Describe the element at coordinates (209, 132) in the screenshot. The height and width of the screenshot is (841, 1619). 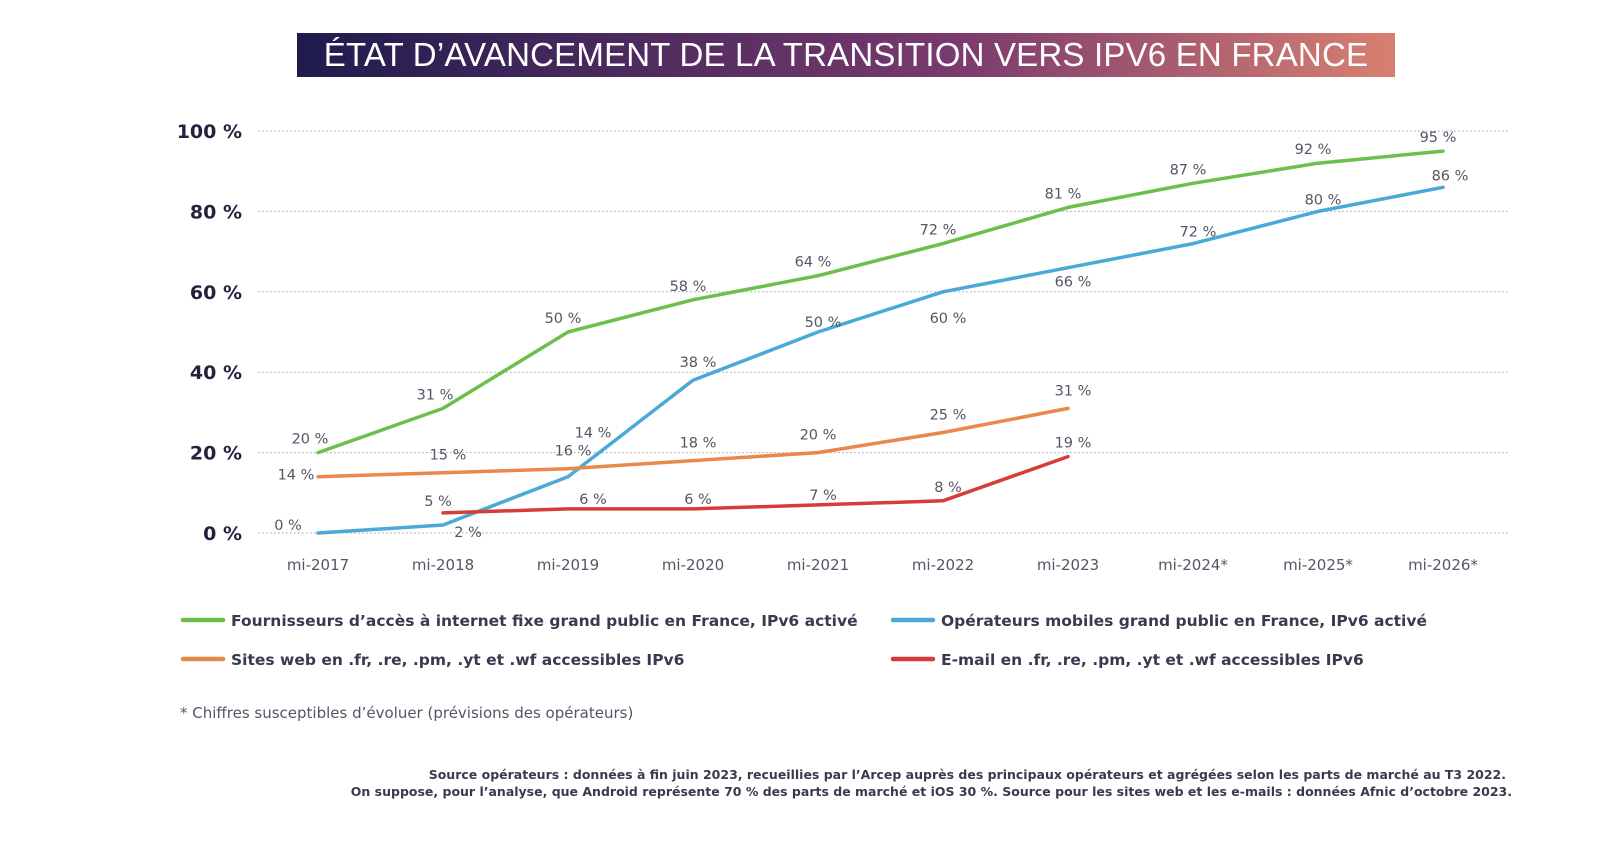
I see `y-tick-label: 100 %` at that location.